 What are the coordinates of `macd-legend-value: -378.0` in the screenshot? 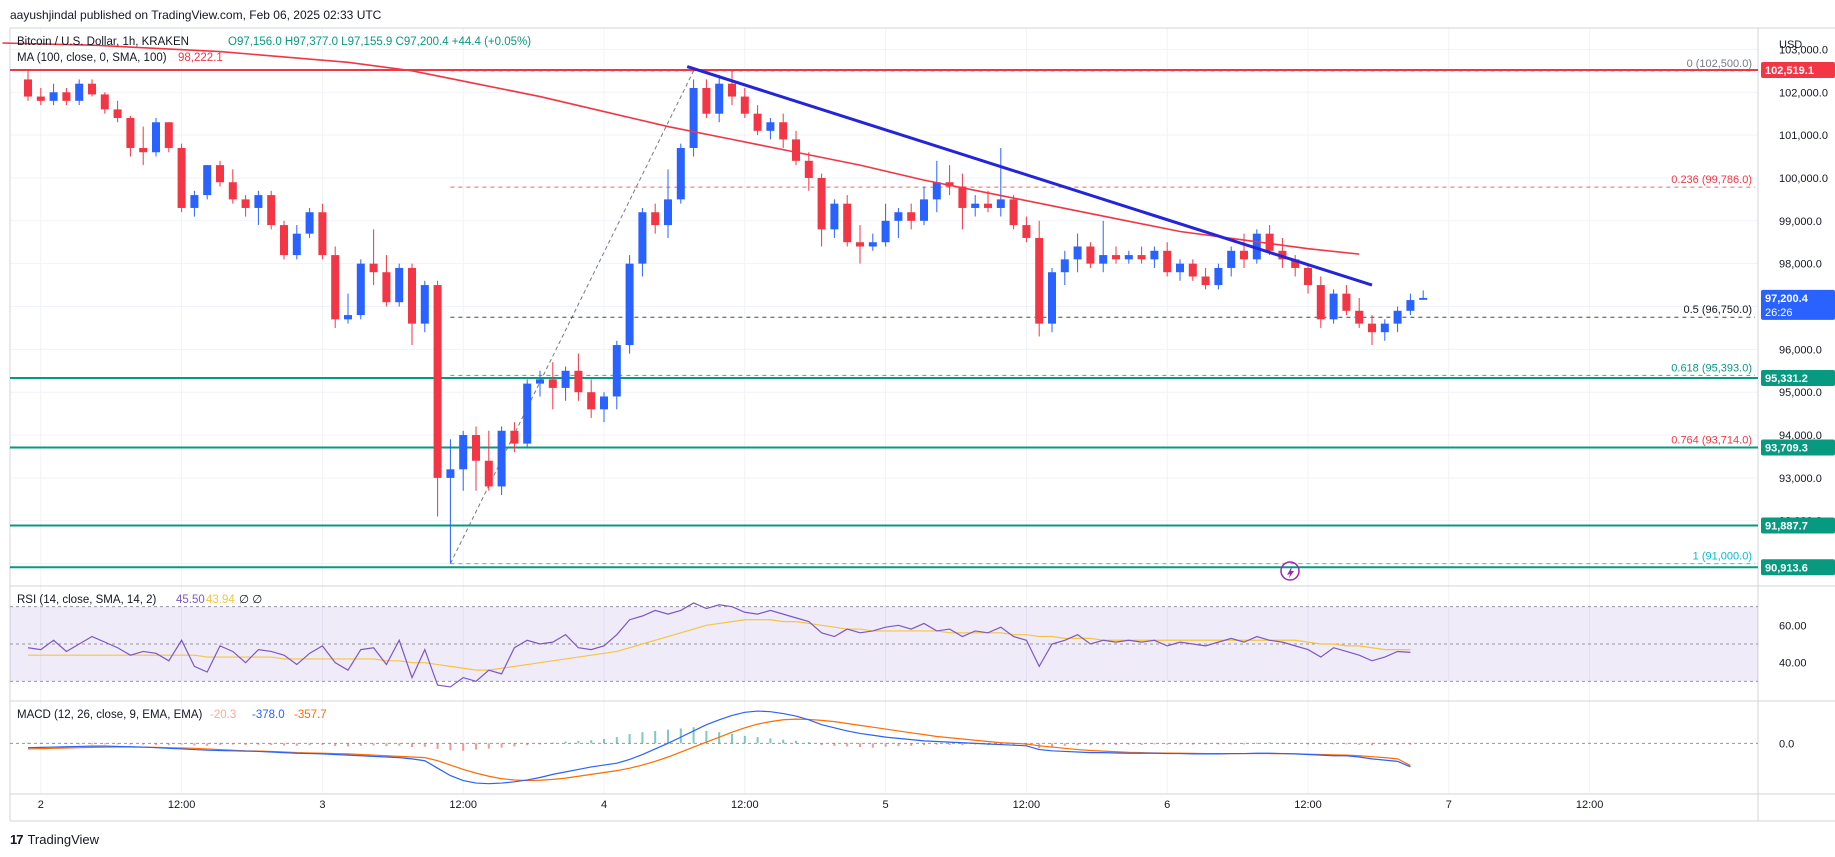 It's located at (268, 715).